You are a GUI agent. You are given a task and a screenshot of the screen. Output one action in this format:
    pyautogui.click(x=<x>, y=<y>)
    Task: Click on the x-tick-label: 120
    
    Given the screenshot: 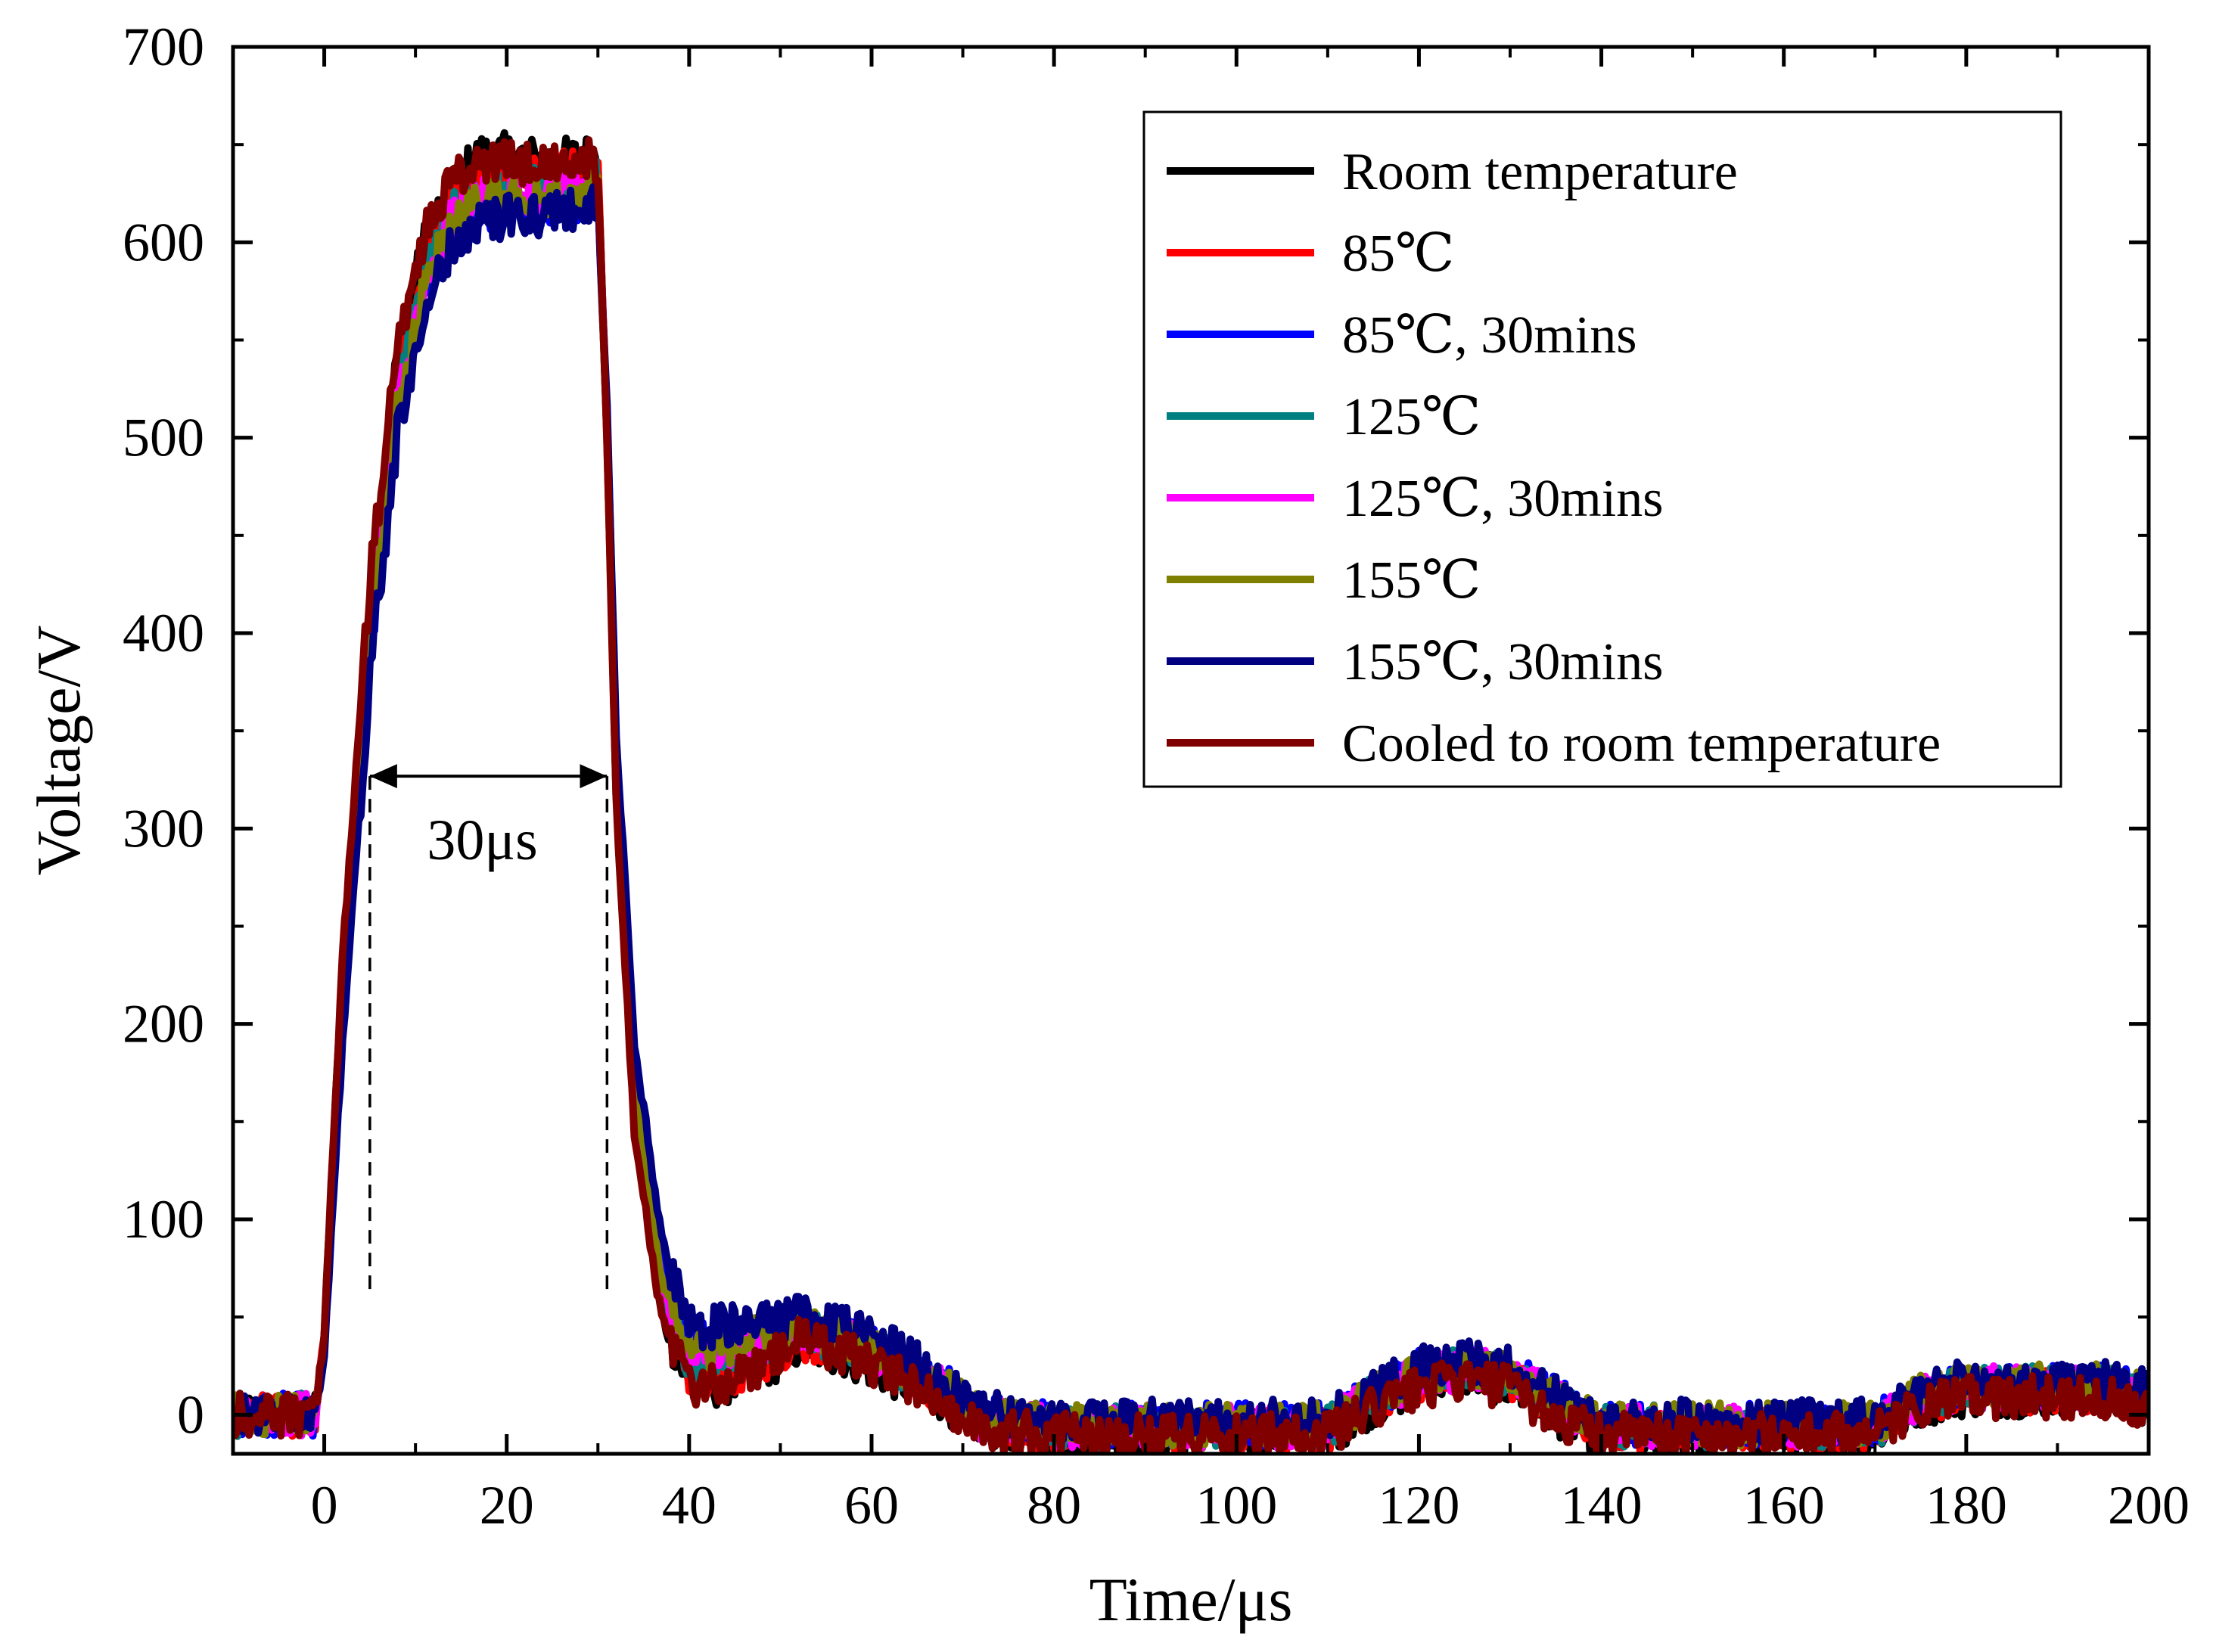 What is the action you would take?
    pyautogui.click(x=1418, y=1505)
    